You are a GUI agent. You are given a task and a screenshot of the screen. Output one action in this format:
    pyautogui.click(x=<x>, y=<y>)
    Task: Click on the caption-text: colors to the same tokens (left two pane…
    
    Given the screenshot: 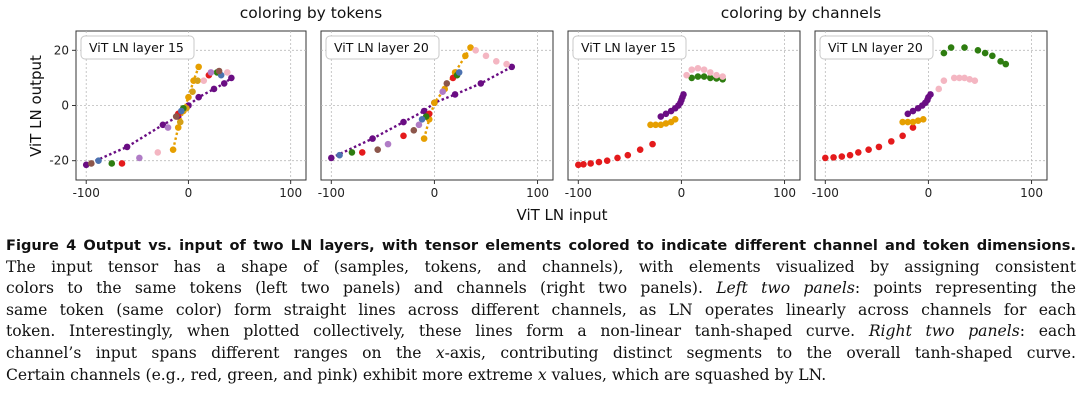 What is the action you would take?
    pyautogui.click(x=361, y=288)
    